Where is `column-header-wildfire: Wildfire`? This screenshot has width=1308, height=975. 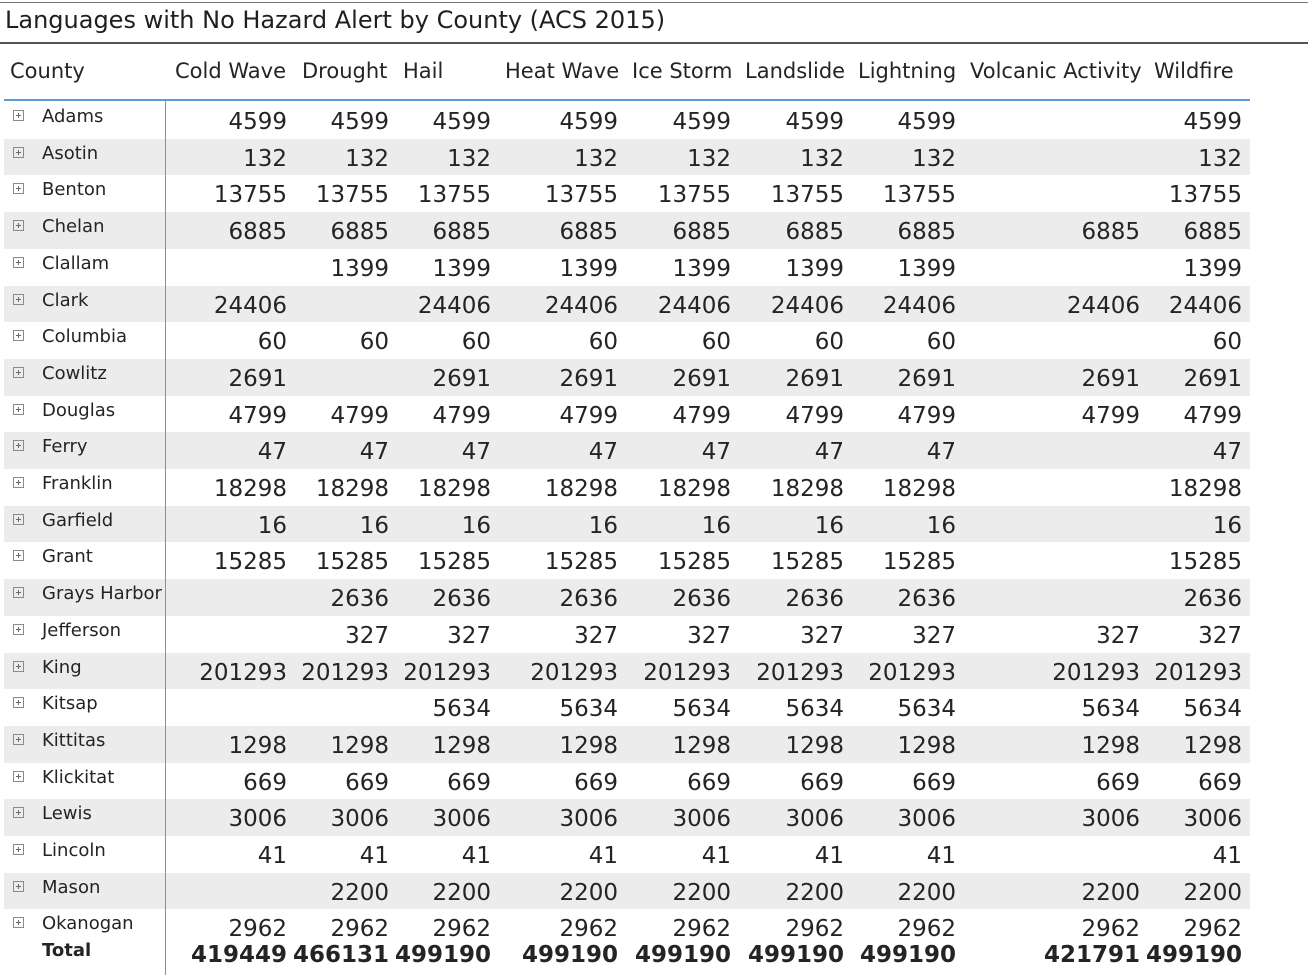 column-header-wildfire: Wildfire is located at coordinates (1194, 71).